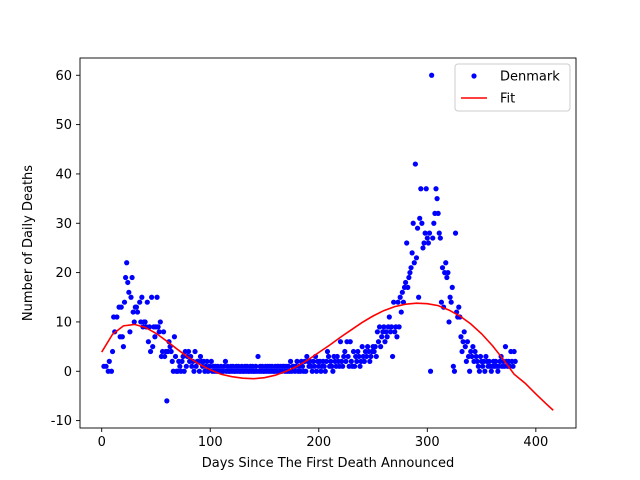 The image size is (640, 480). I want to click on legend-label: Fit, so click(507, 99).